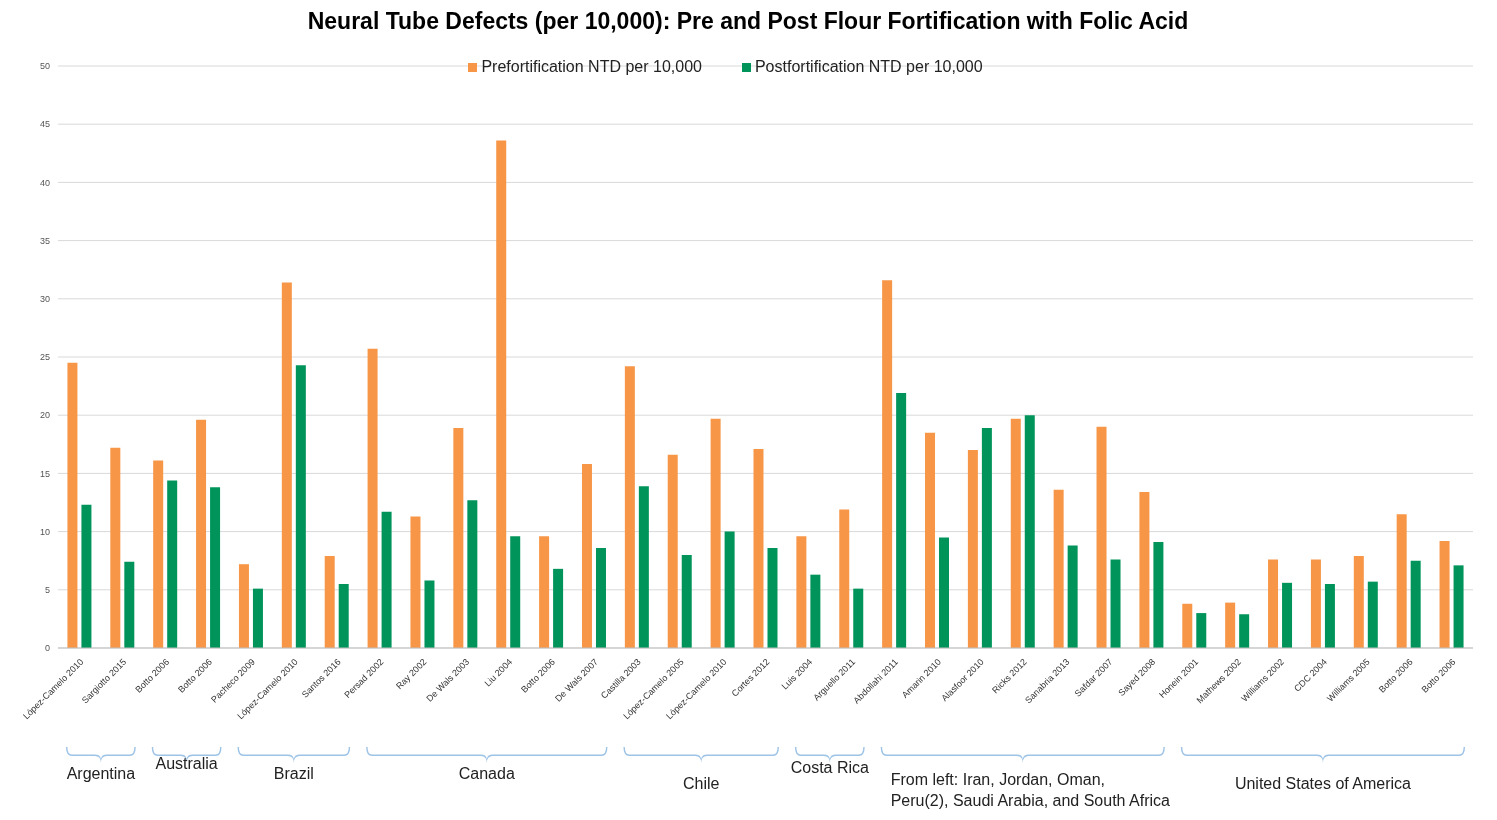  I want to click on y-tick-label: 10, so click(44, 531).